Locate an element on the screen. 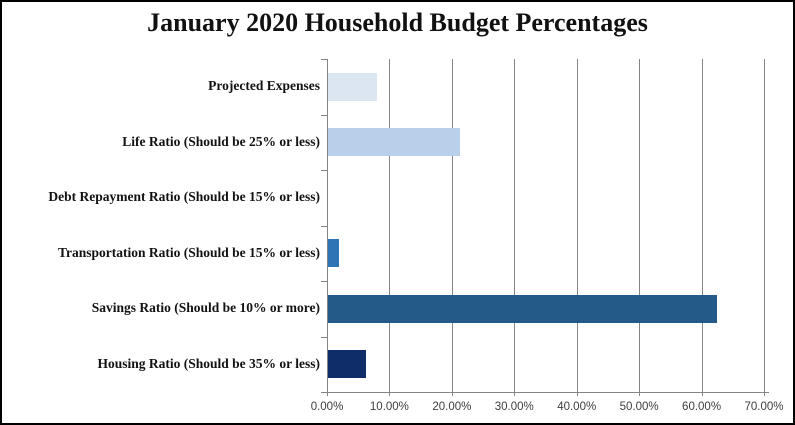  x-axis-tick-label: 60.00% is located at coordinates (702, 407).